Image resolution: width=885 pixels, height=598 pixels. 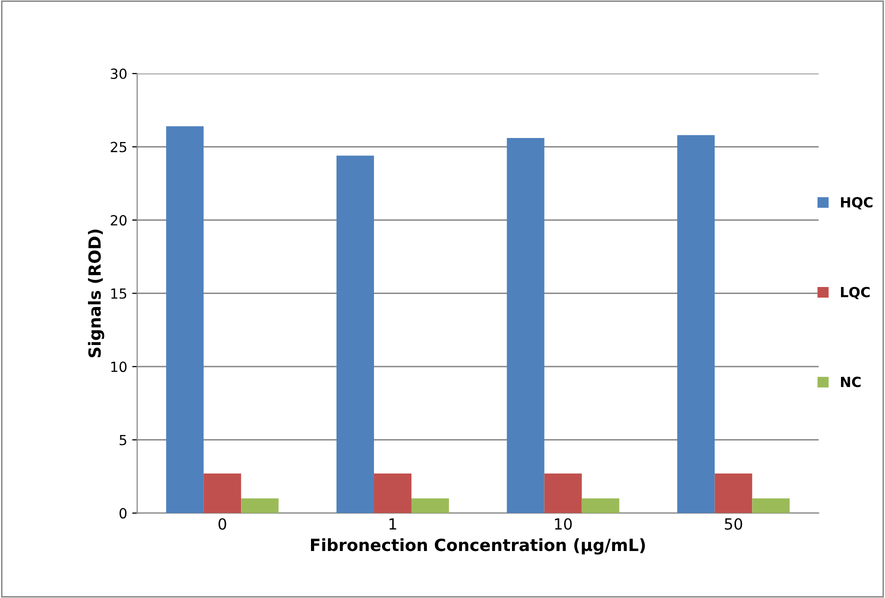 I want to click on y-tick-label: 20, so click(x=118, y=220).